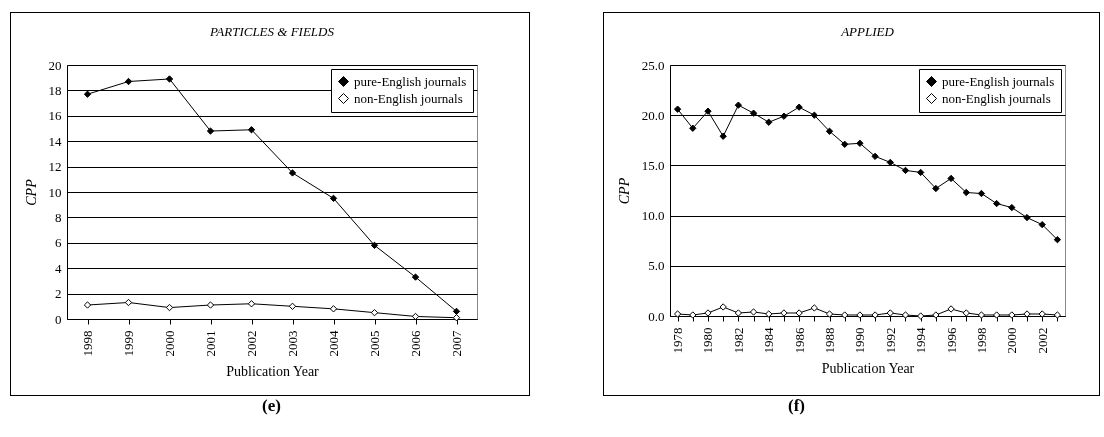  Describe the element at coordinates (867, 31) in the screenshot. I see `chart-title: APPLIED` at that location.